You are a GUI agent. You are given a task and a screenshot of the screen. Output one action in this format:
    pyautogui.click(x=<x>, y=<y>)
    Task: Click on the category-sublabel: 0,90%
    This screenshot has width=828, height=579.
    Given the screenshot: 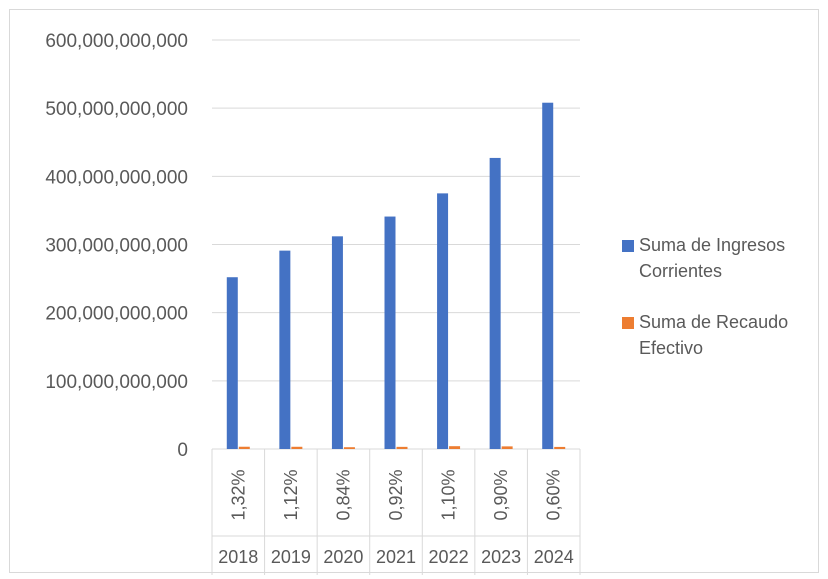 What is the action you would take?
    pyautogui.click(x=501, y=494)
    